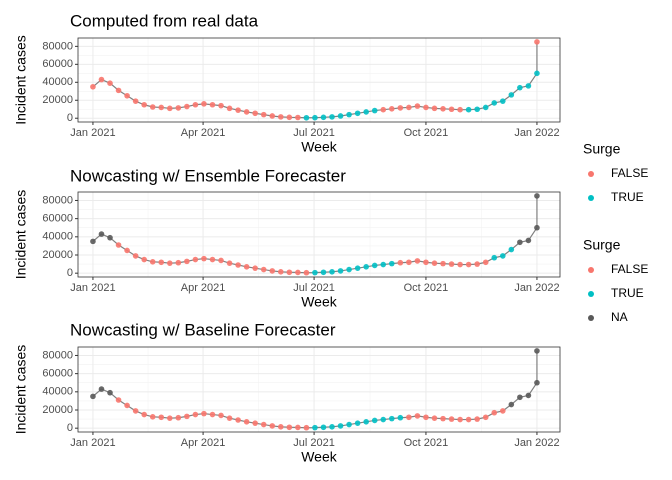 The width and height of the screenshot is (672, 480). Describe the element at coordinates (314, 443) in the screenshot. I see `x-tick-label: Jul 2021` at that location.